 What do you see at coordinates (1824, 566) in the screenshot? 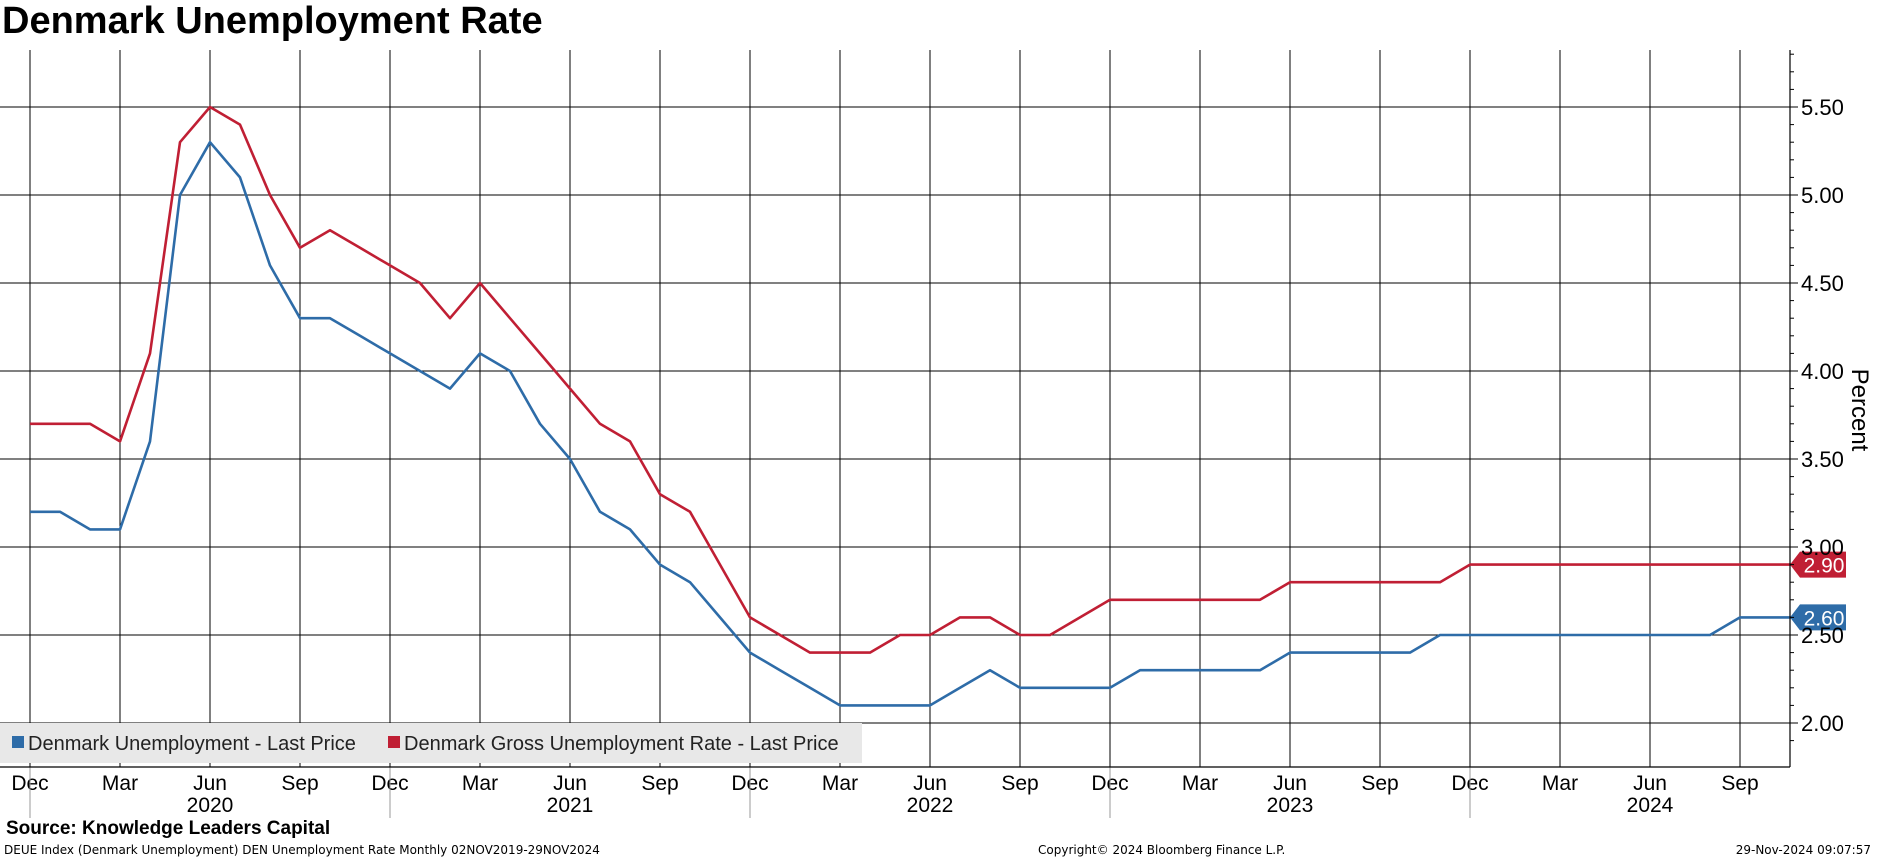
I see `last-value-label: 2.90` at bounding box center [1824, 566].